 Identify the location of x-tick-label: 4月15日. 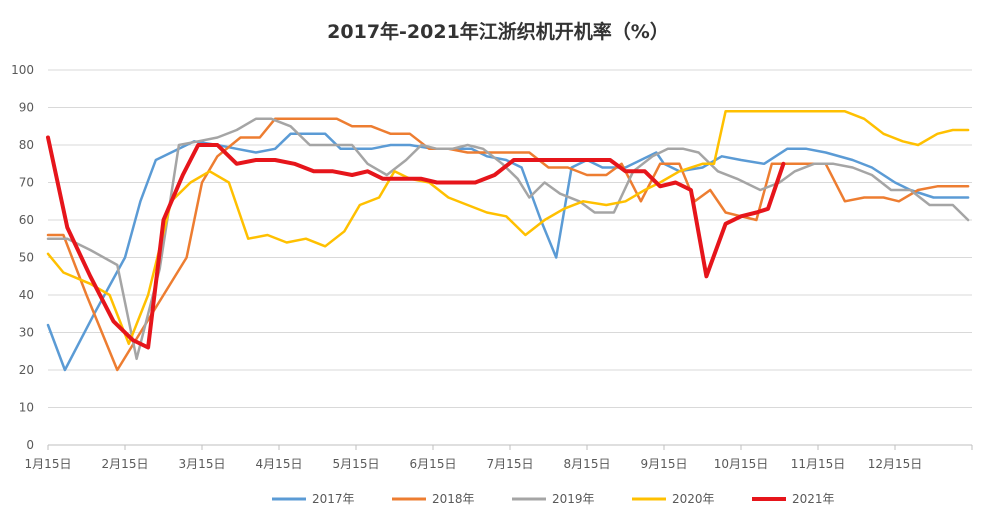
(279, 464).